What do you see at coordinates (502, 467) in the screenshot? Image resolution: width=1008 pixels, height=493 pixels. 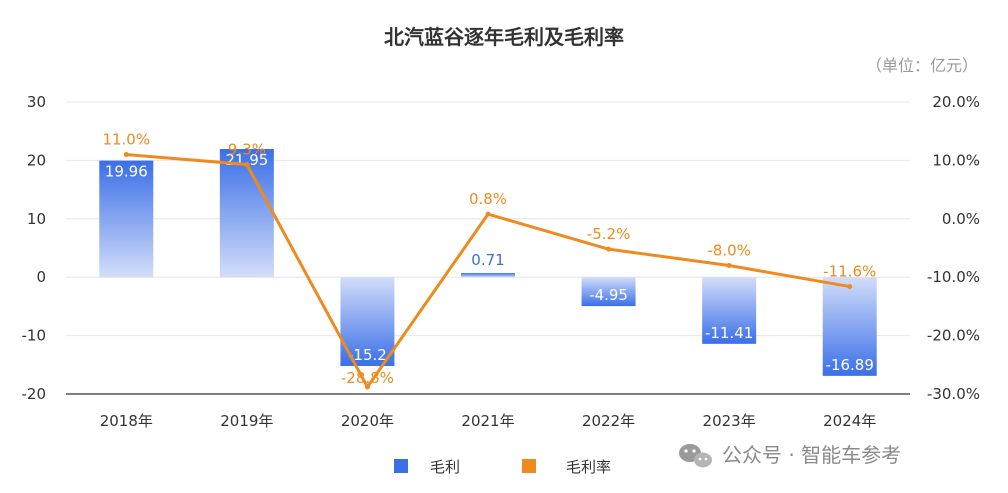 I see `legend: 毛利 毛利率` at bounding box center [502, 467].